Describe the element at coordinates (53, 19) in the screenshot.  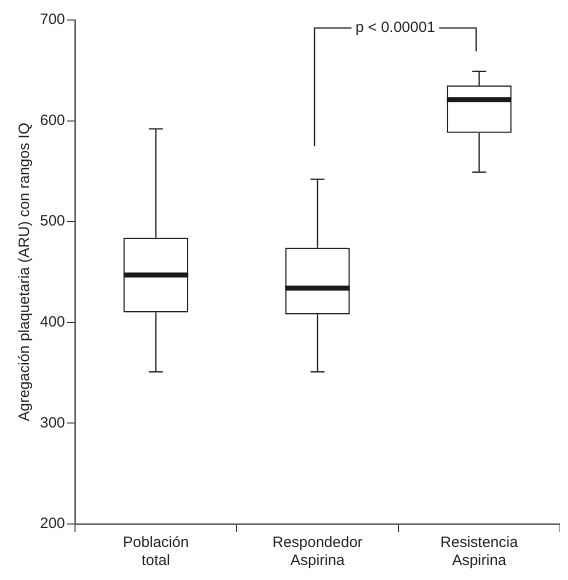
I see `y-tick-label: 700` at that location.